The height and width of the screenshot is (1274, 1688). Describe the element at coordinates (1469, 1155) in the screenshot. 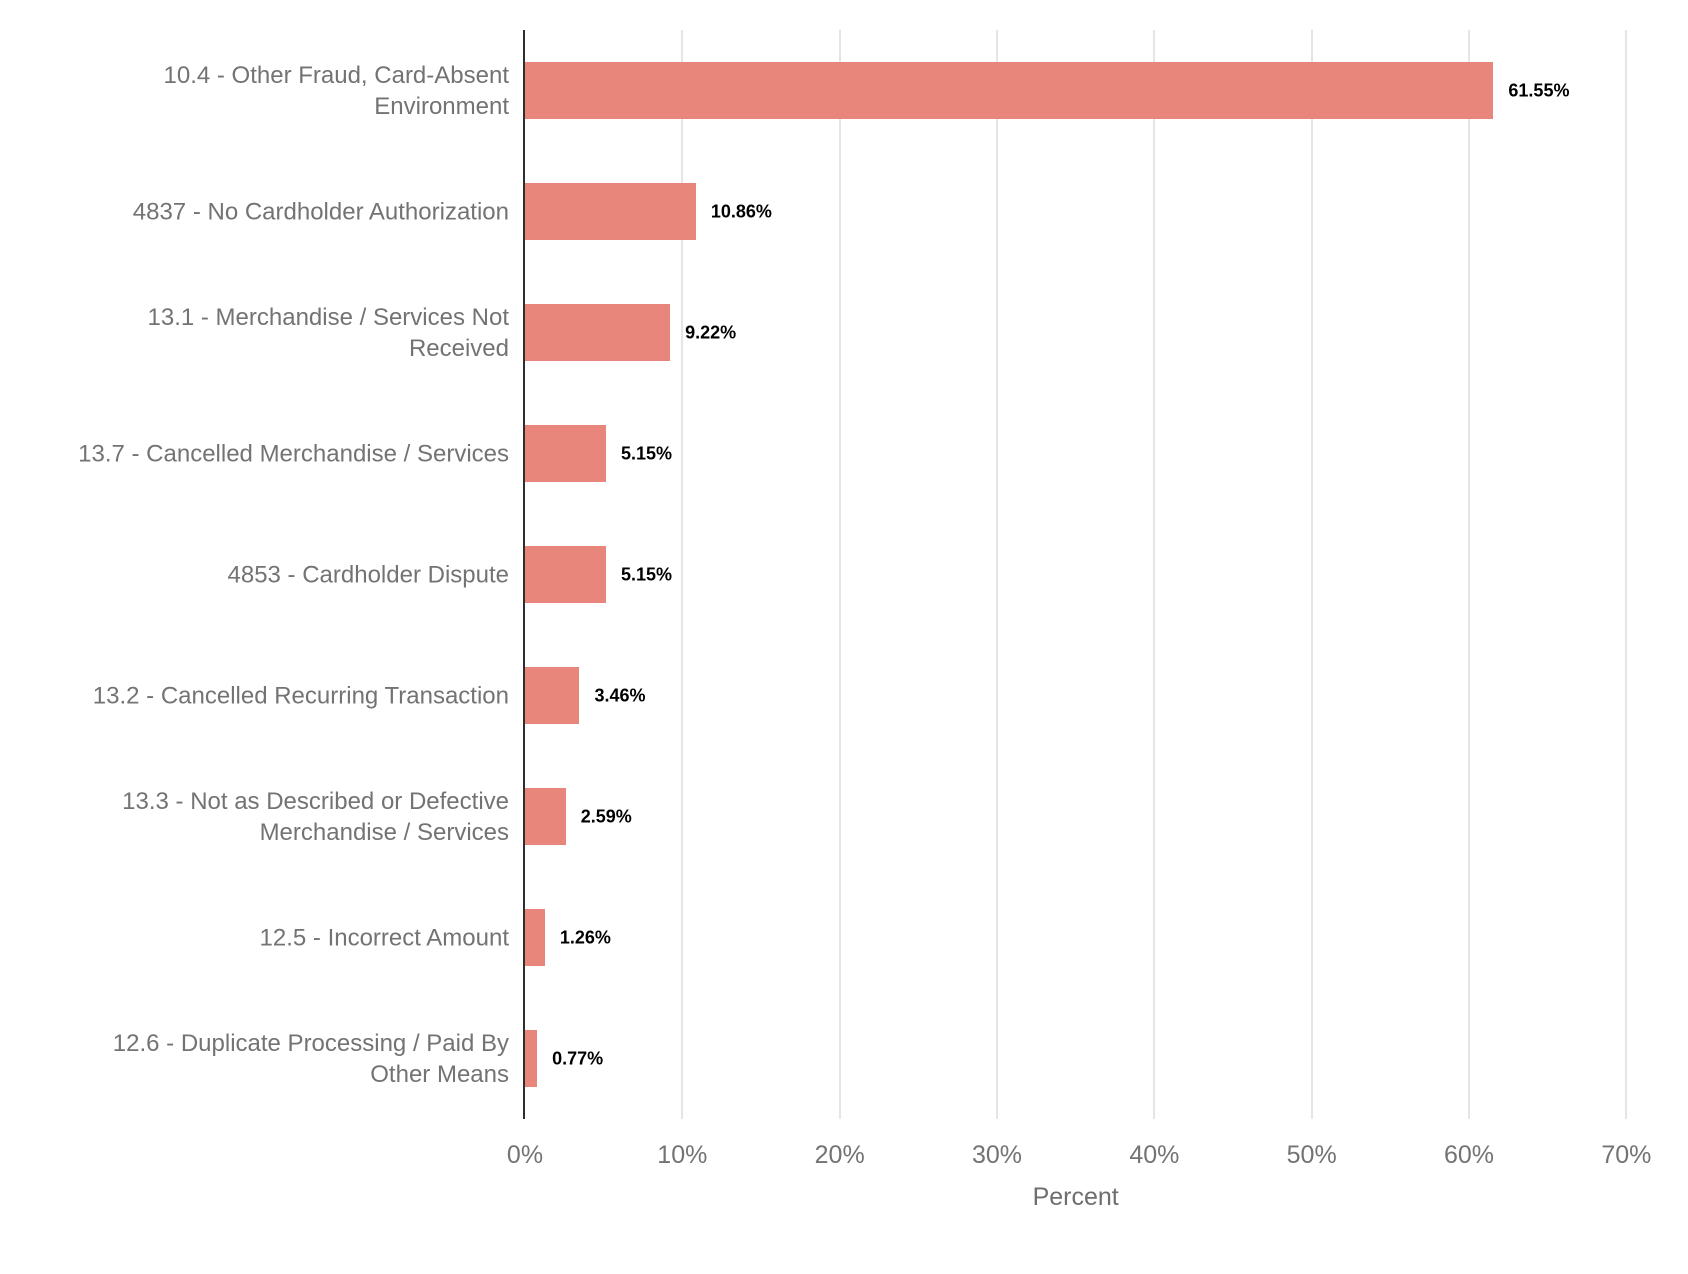

I see `x-tick-label: 60%` at that location.